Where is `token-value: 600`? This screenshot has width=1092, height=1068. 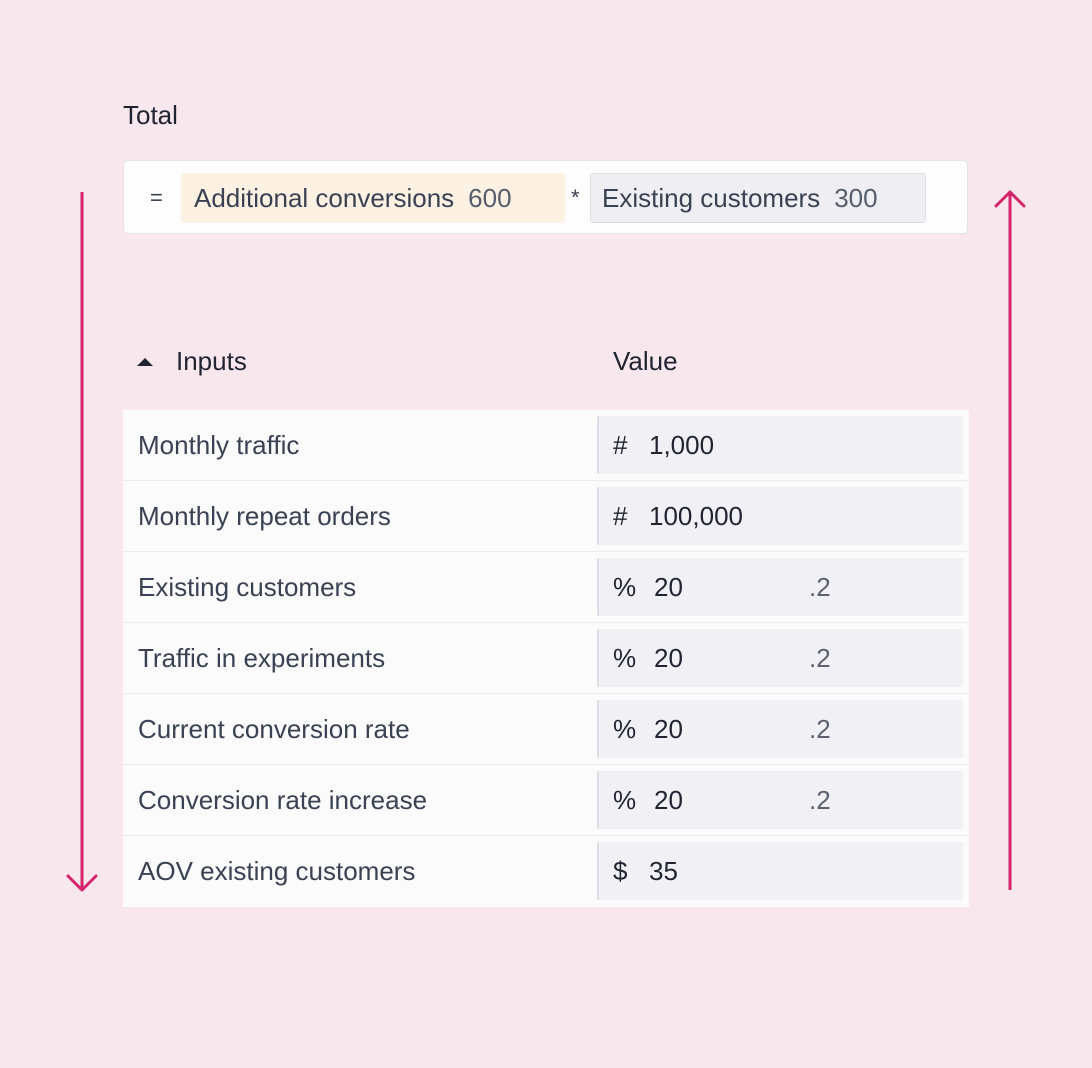
token-value: 600 is located at coordinates (490, 197).